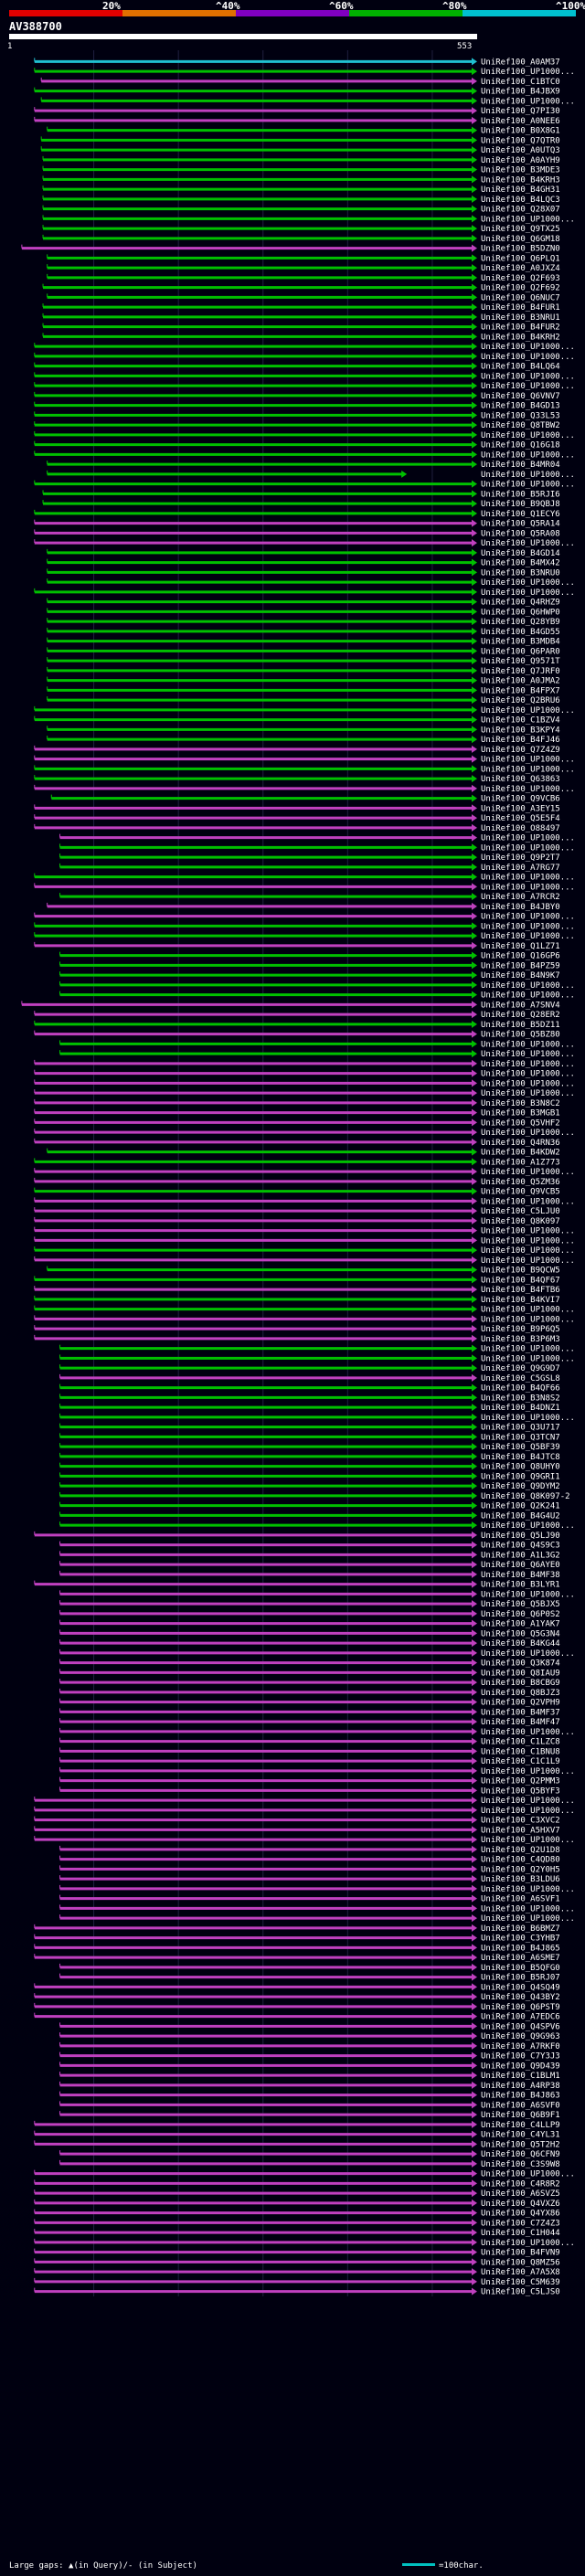 The height and width of the screenshot is (2576, 585). I want to click on hit-label: UniRef100_Q5RA14, so click(520, 524).